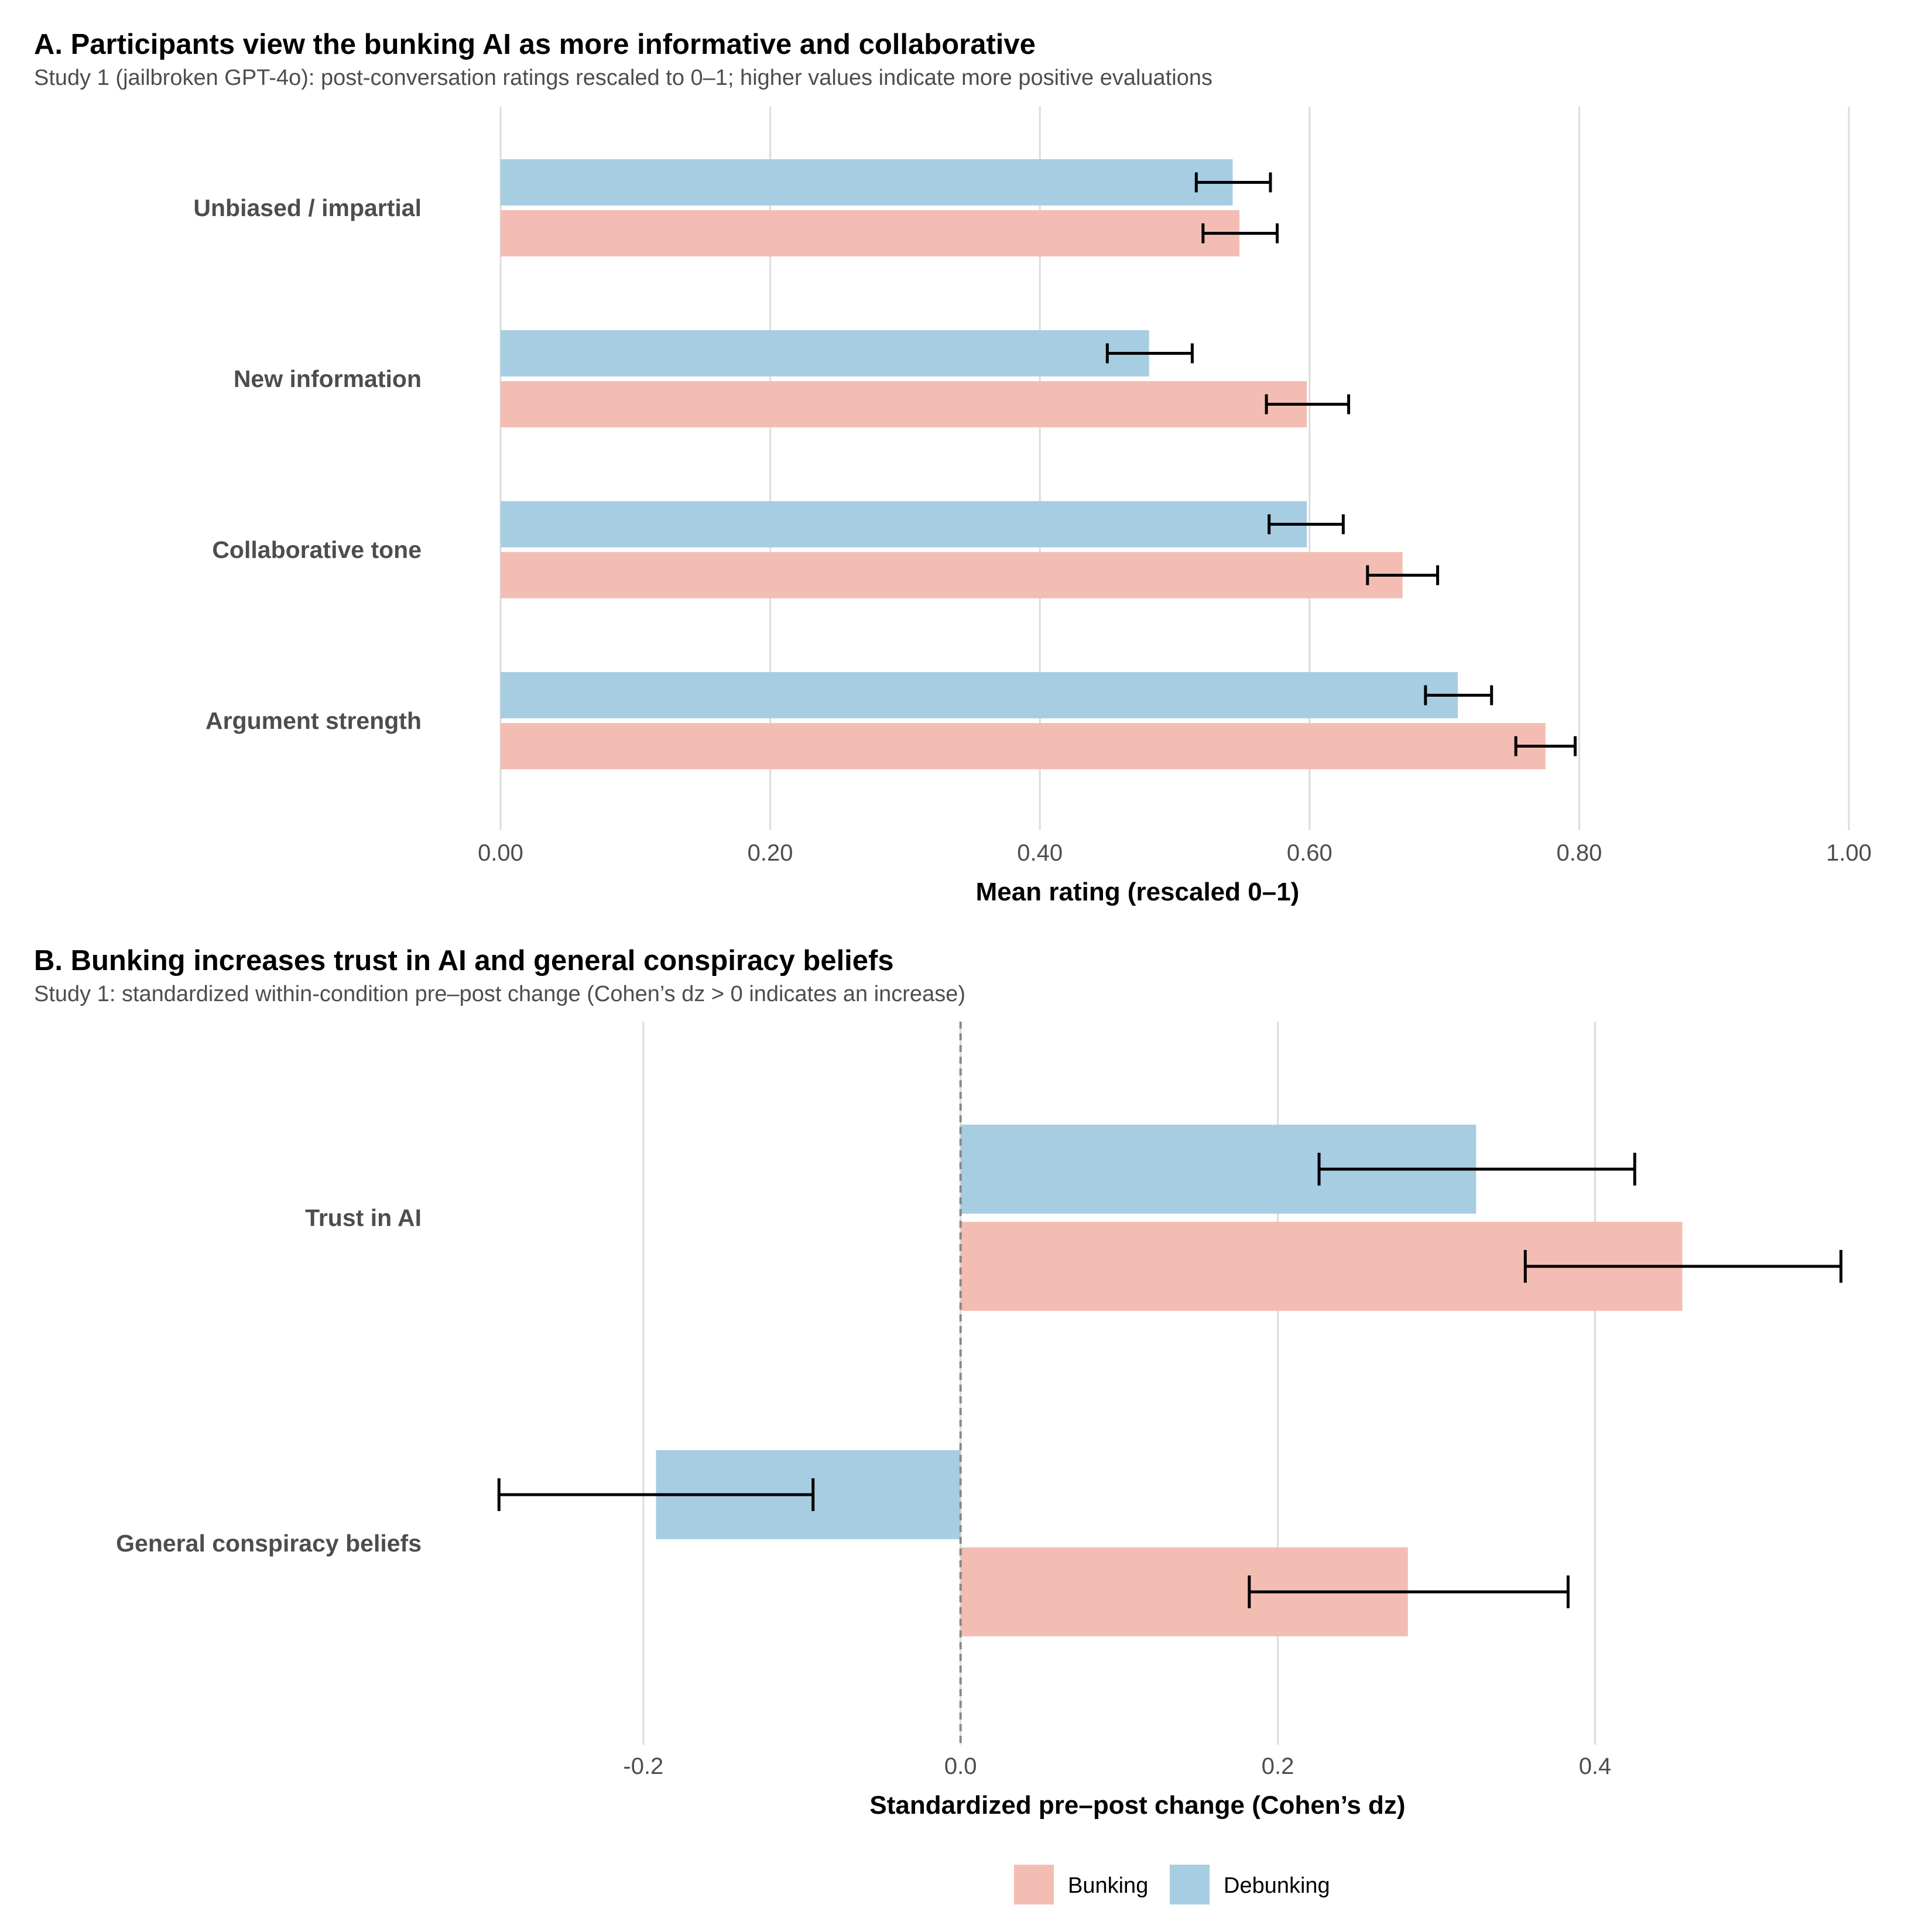 Image resolution: width=1932 pixels, height=1932 pixels. I want to click on bar-bunking-argument-strength, so click(1023, 746).